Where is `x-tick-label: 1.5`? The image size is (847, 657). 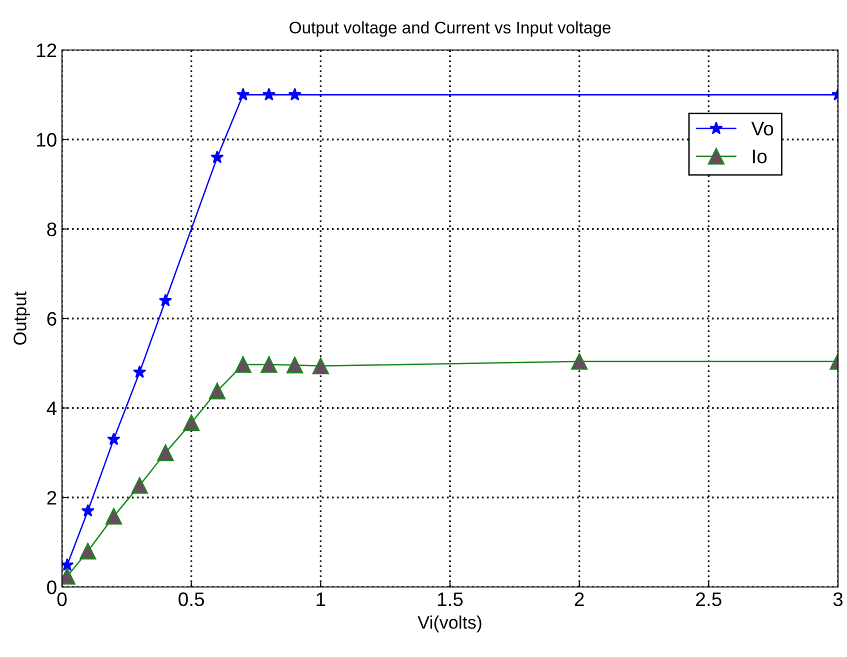
x-tick-label: 1.5 is located at coordinates (450, 599).